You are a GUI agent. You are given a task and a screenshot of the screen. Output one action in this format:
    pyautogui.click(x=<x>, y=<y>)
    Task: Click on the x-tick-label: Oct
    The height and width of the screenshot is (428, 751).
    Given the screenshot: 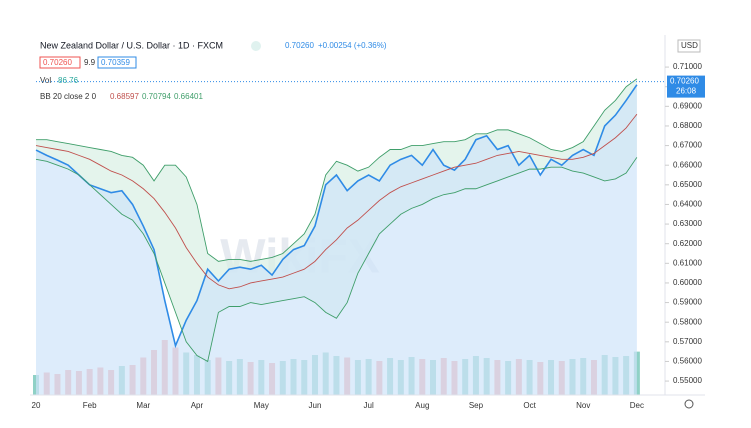 What is the action you would take?
    pyautogui.click(x=529, y=405)
    